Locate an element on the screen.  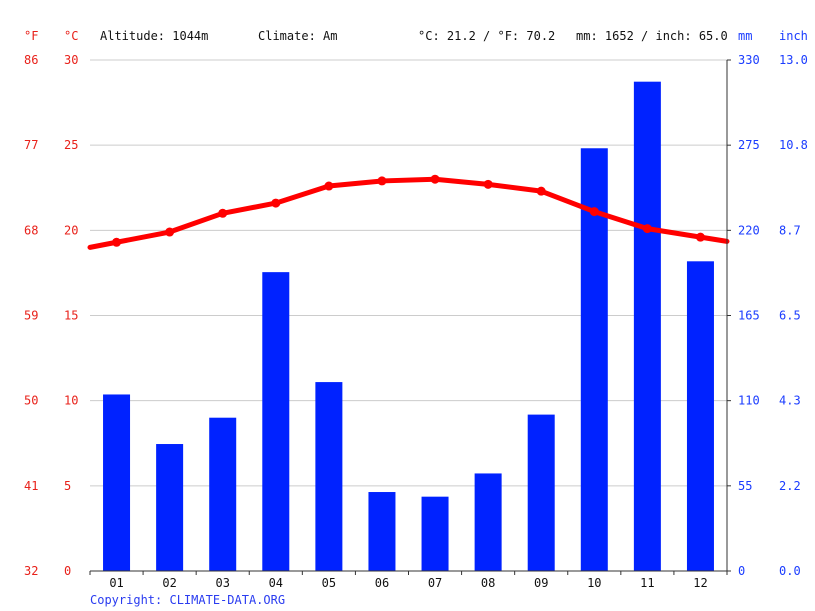
month-label: 07 is located at coordinates (435, 583).